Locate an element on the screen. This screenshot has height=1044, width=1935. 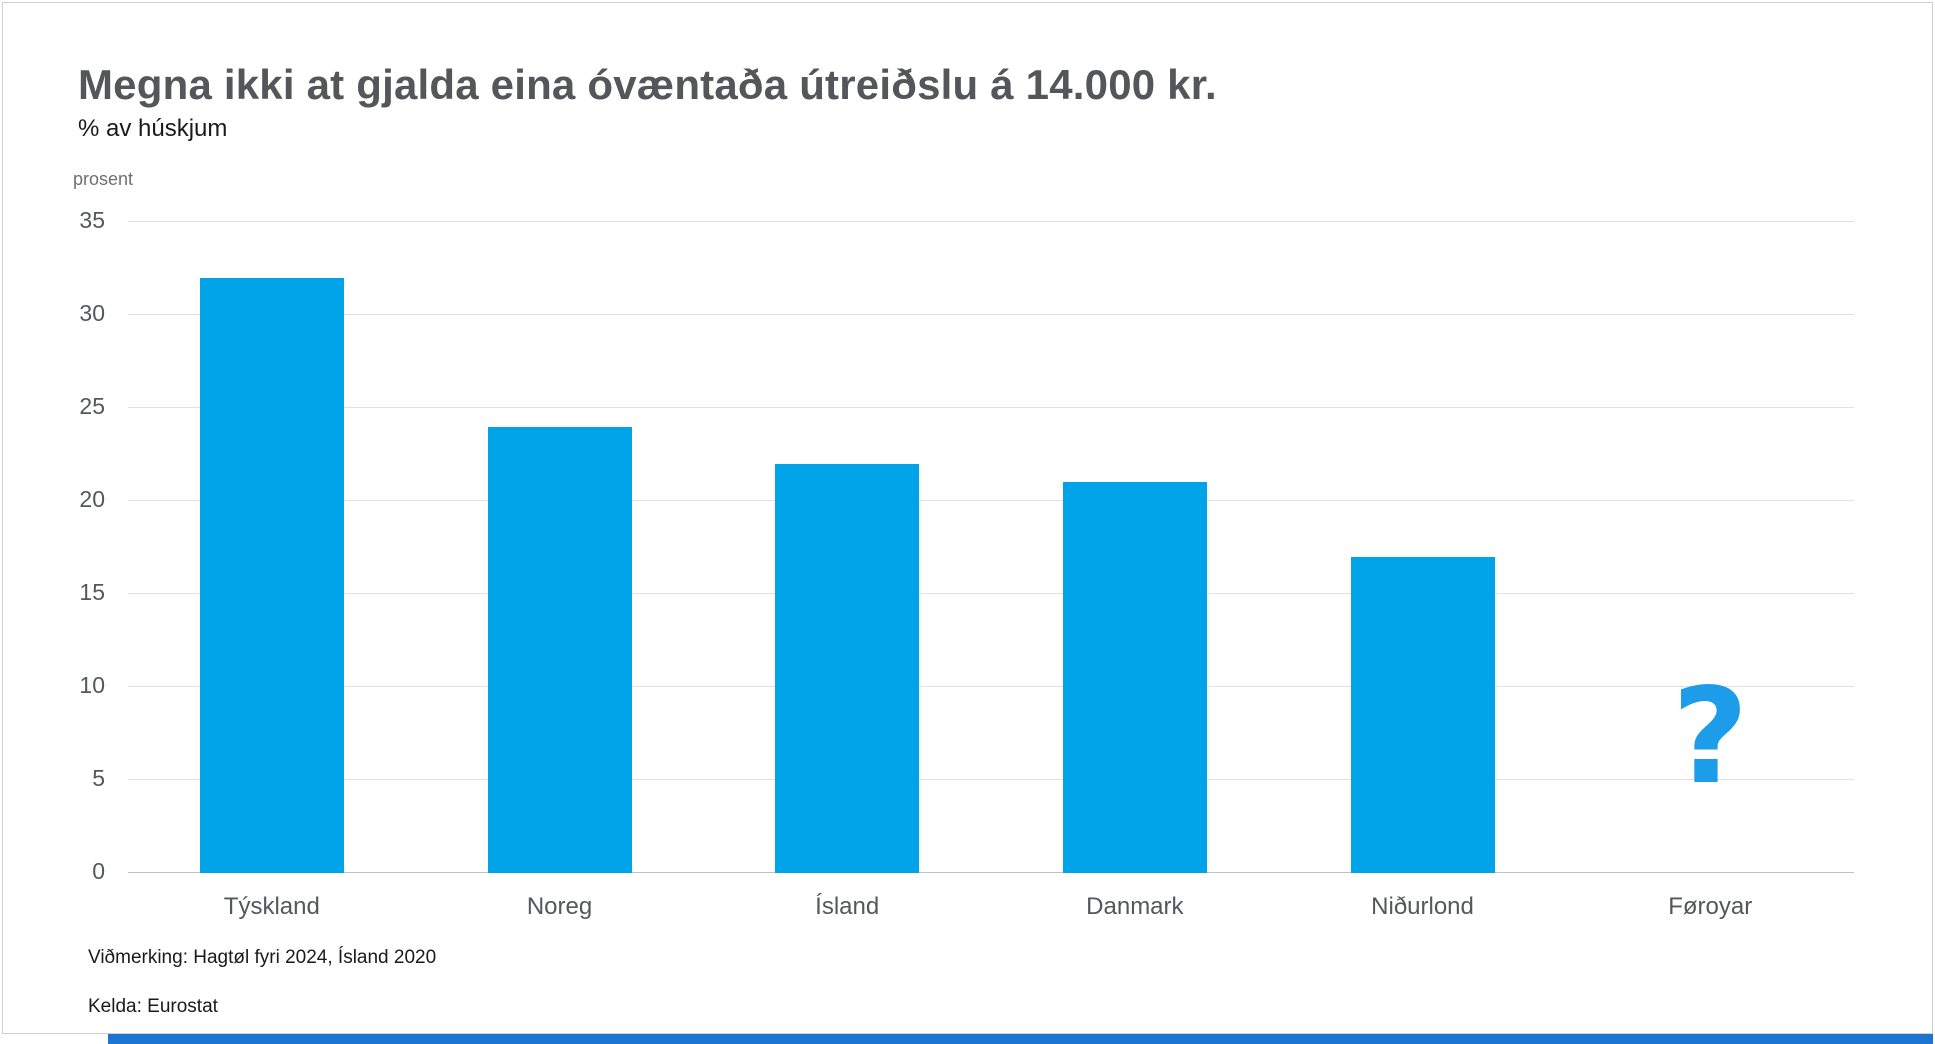
missing-value-question-mark: ? is located at coordinates (1710, 736).